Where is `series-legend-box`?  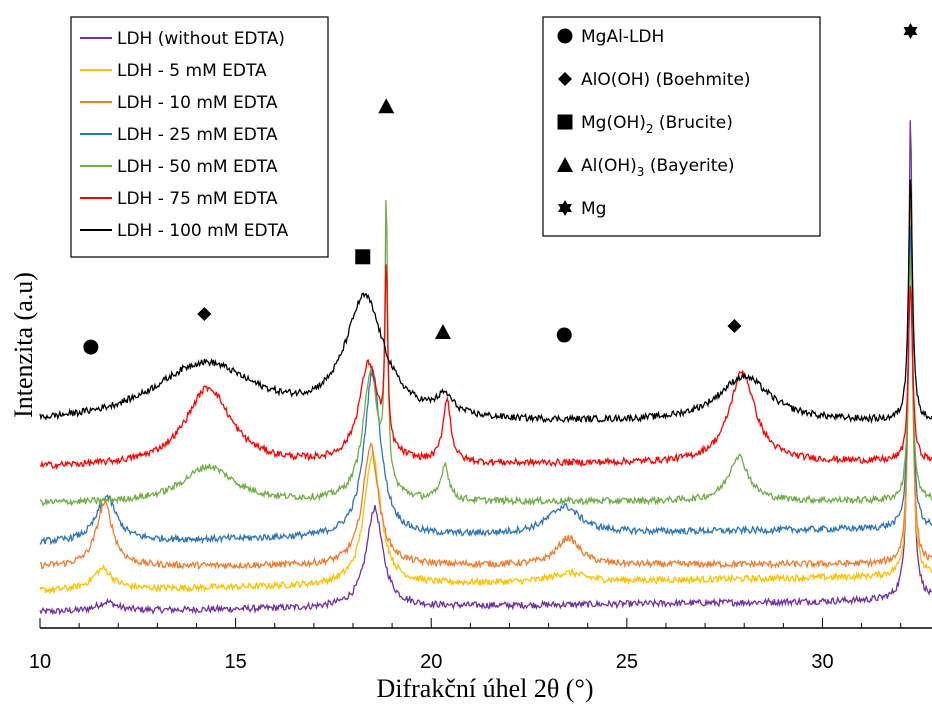
series-legend-box is located at coordinates (199, 137).